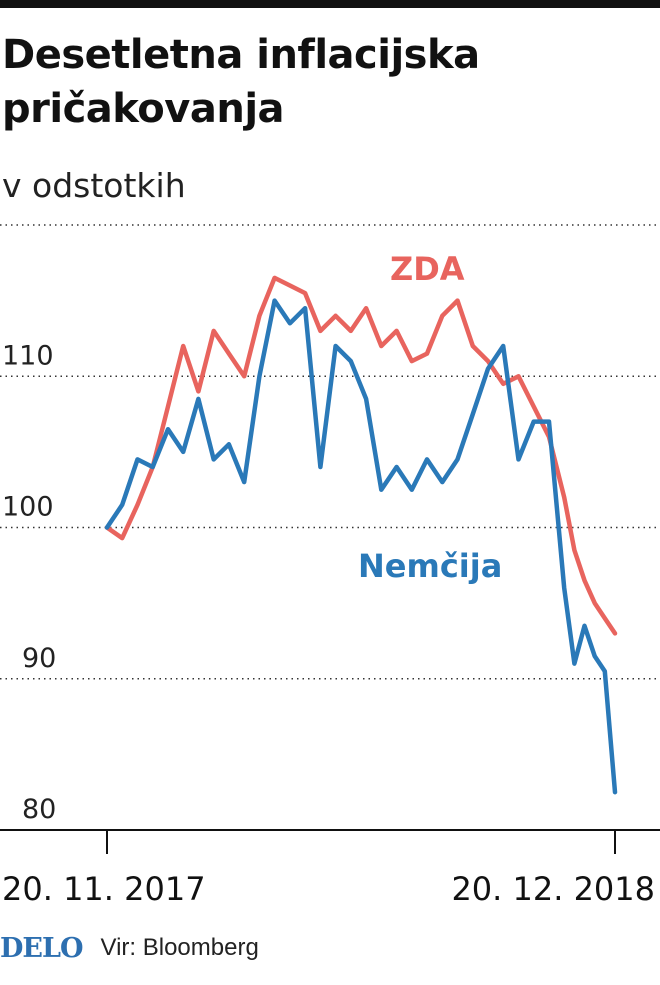 The height and width of the screenshot is (985, 660). What do you see at coordinates (430, 566) in the screenshot?
I see `series-label-nemcija: Nemčija` at bounding box center [430, 566].